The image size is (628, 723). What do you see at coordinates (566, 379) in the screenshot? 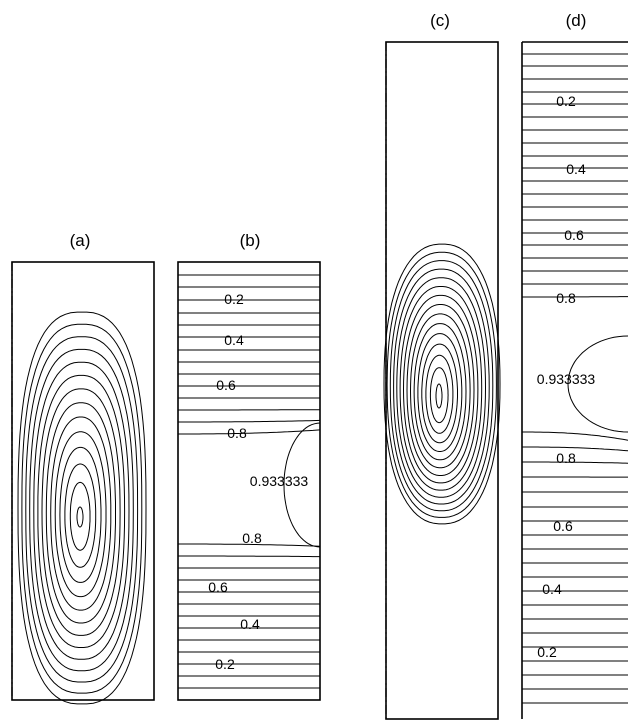
I see `panel-d-label: 0.933333` at bounding box center [566, 379].